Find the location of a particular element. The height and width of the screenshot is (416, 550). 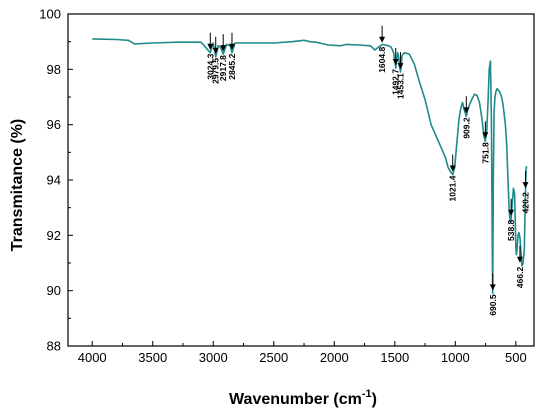

x-tick-label: 3000 is located at coordinates (213, 357).